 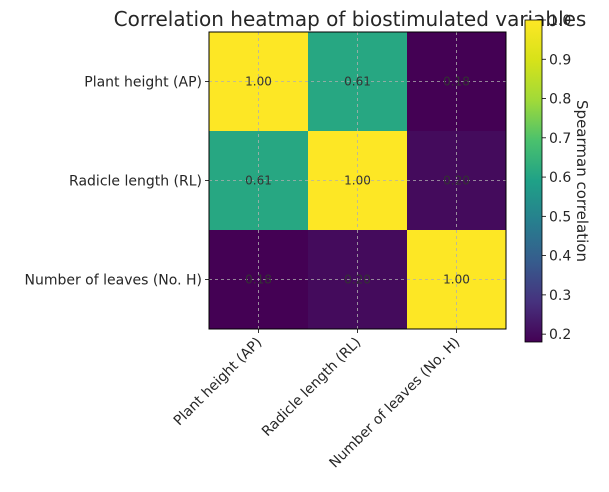 I want to click on colorbar-tick-label: 0.5, so click(x=560, y=217).